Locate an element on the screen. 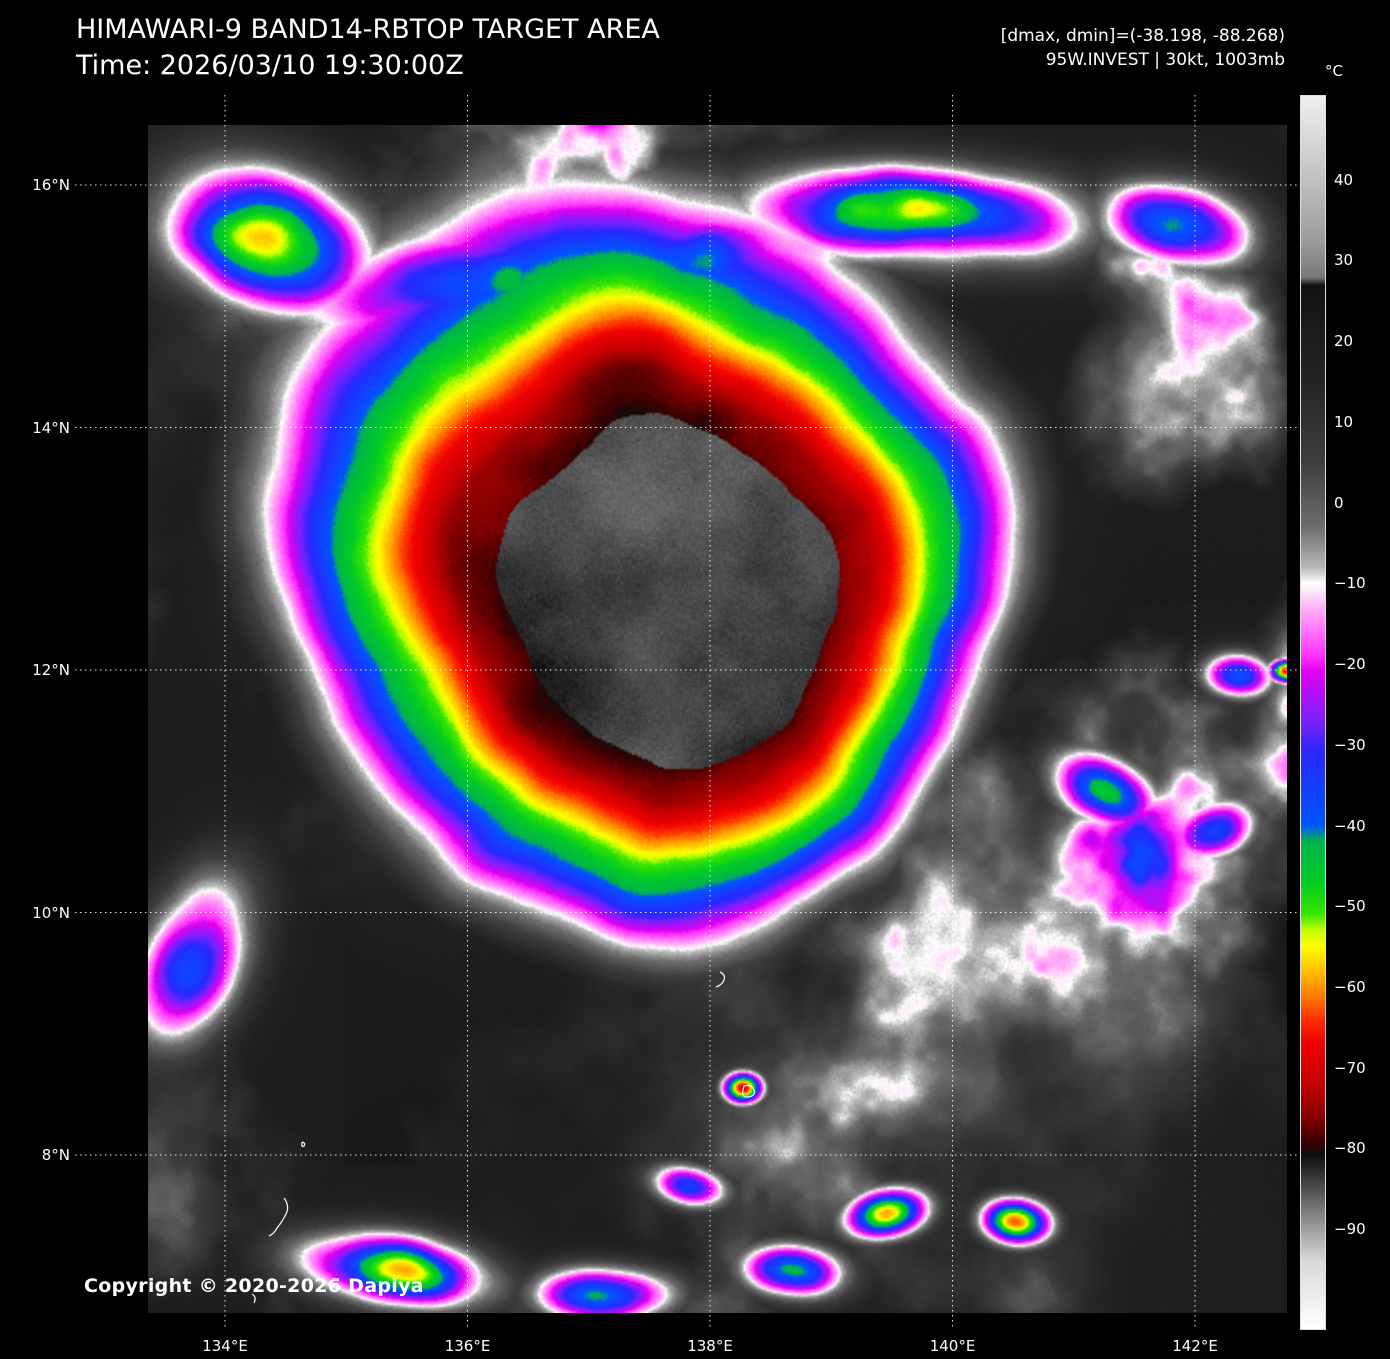 This screenshot has width=1390, height=1359. colorbar-tick-30: 30 is located at coordinates (1344, 260).